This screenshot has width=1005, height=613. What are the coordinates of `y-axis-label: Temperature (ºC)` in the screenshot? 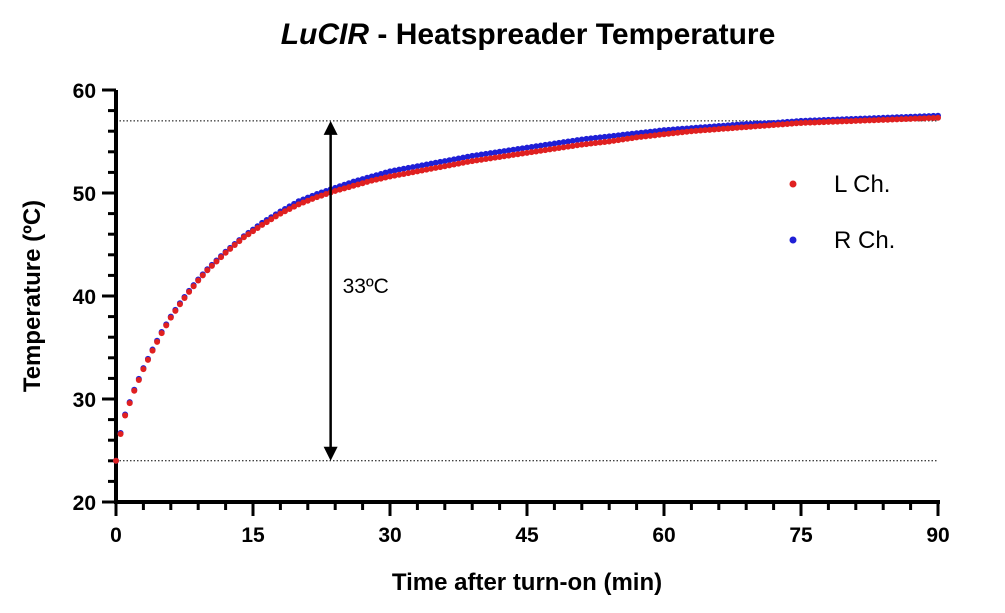 It's located at (32, 296).